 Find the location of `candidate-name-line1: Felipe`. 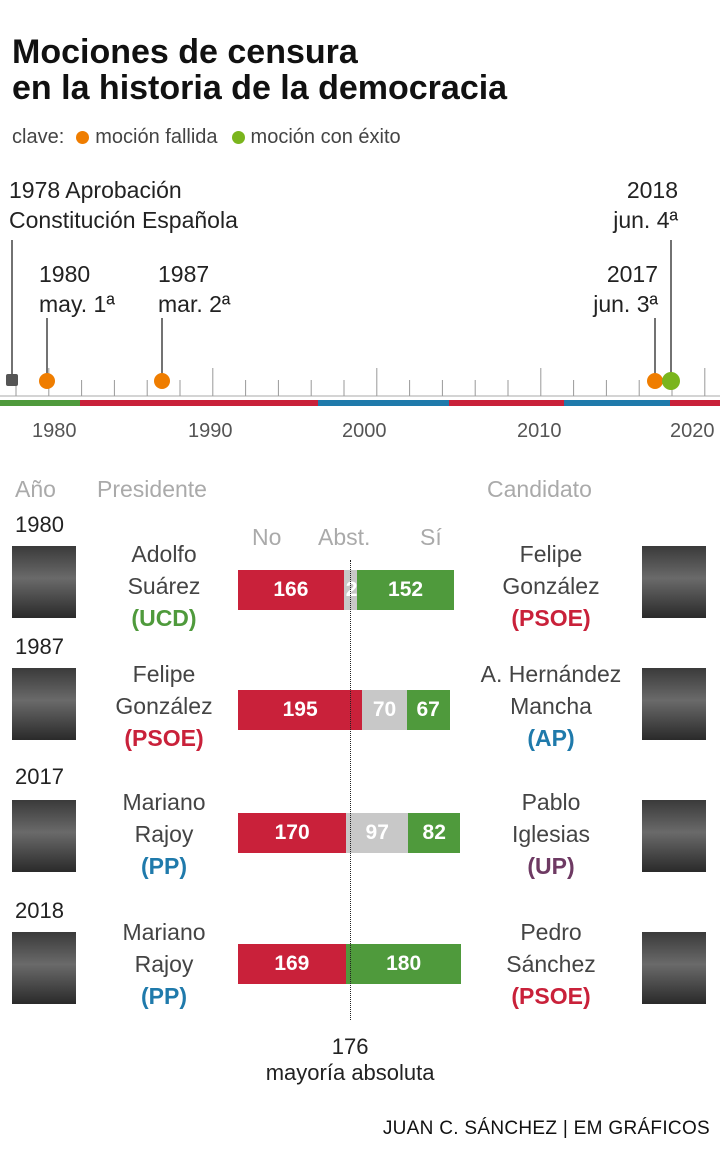

candidate-name-line1: Felipe is located at coordinates (551, 554).